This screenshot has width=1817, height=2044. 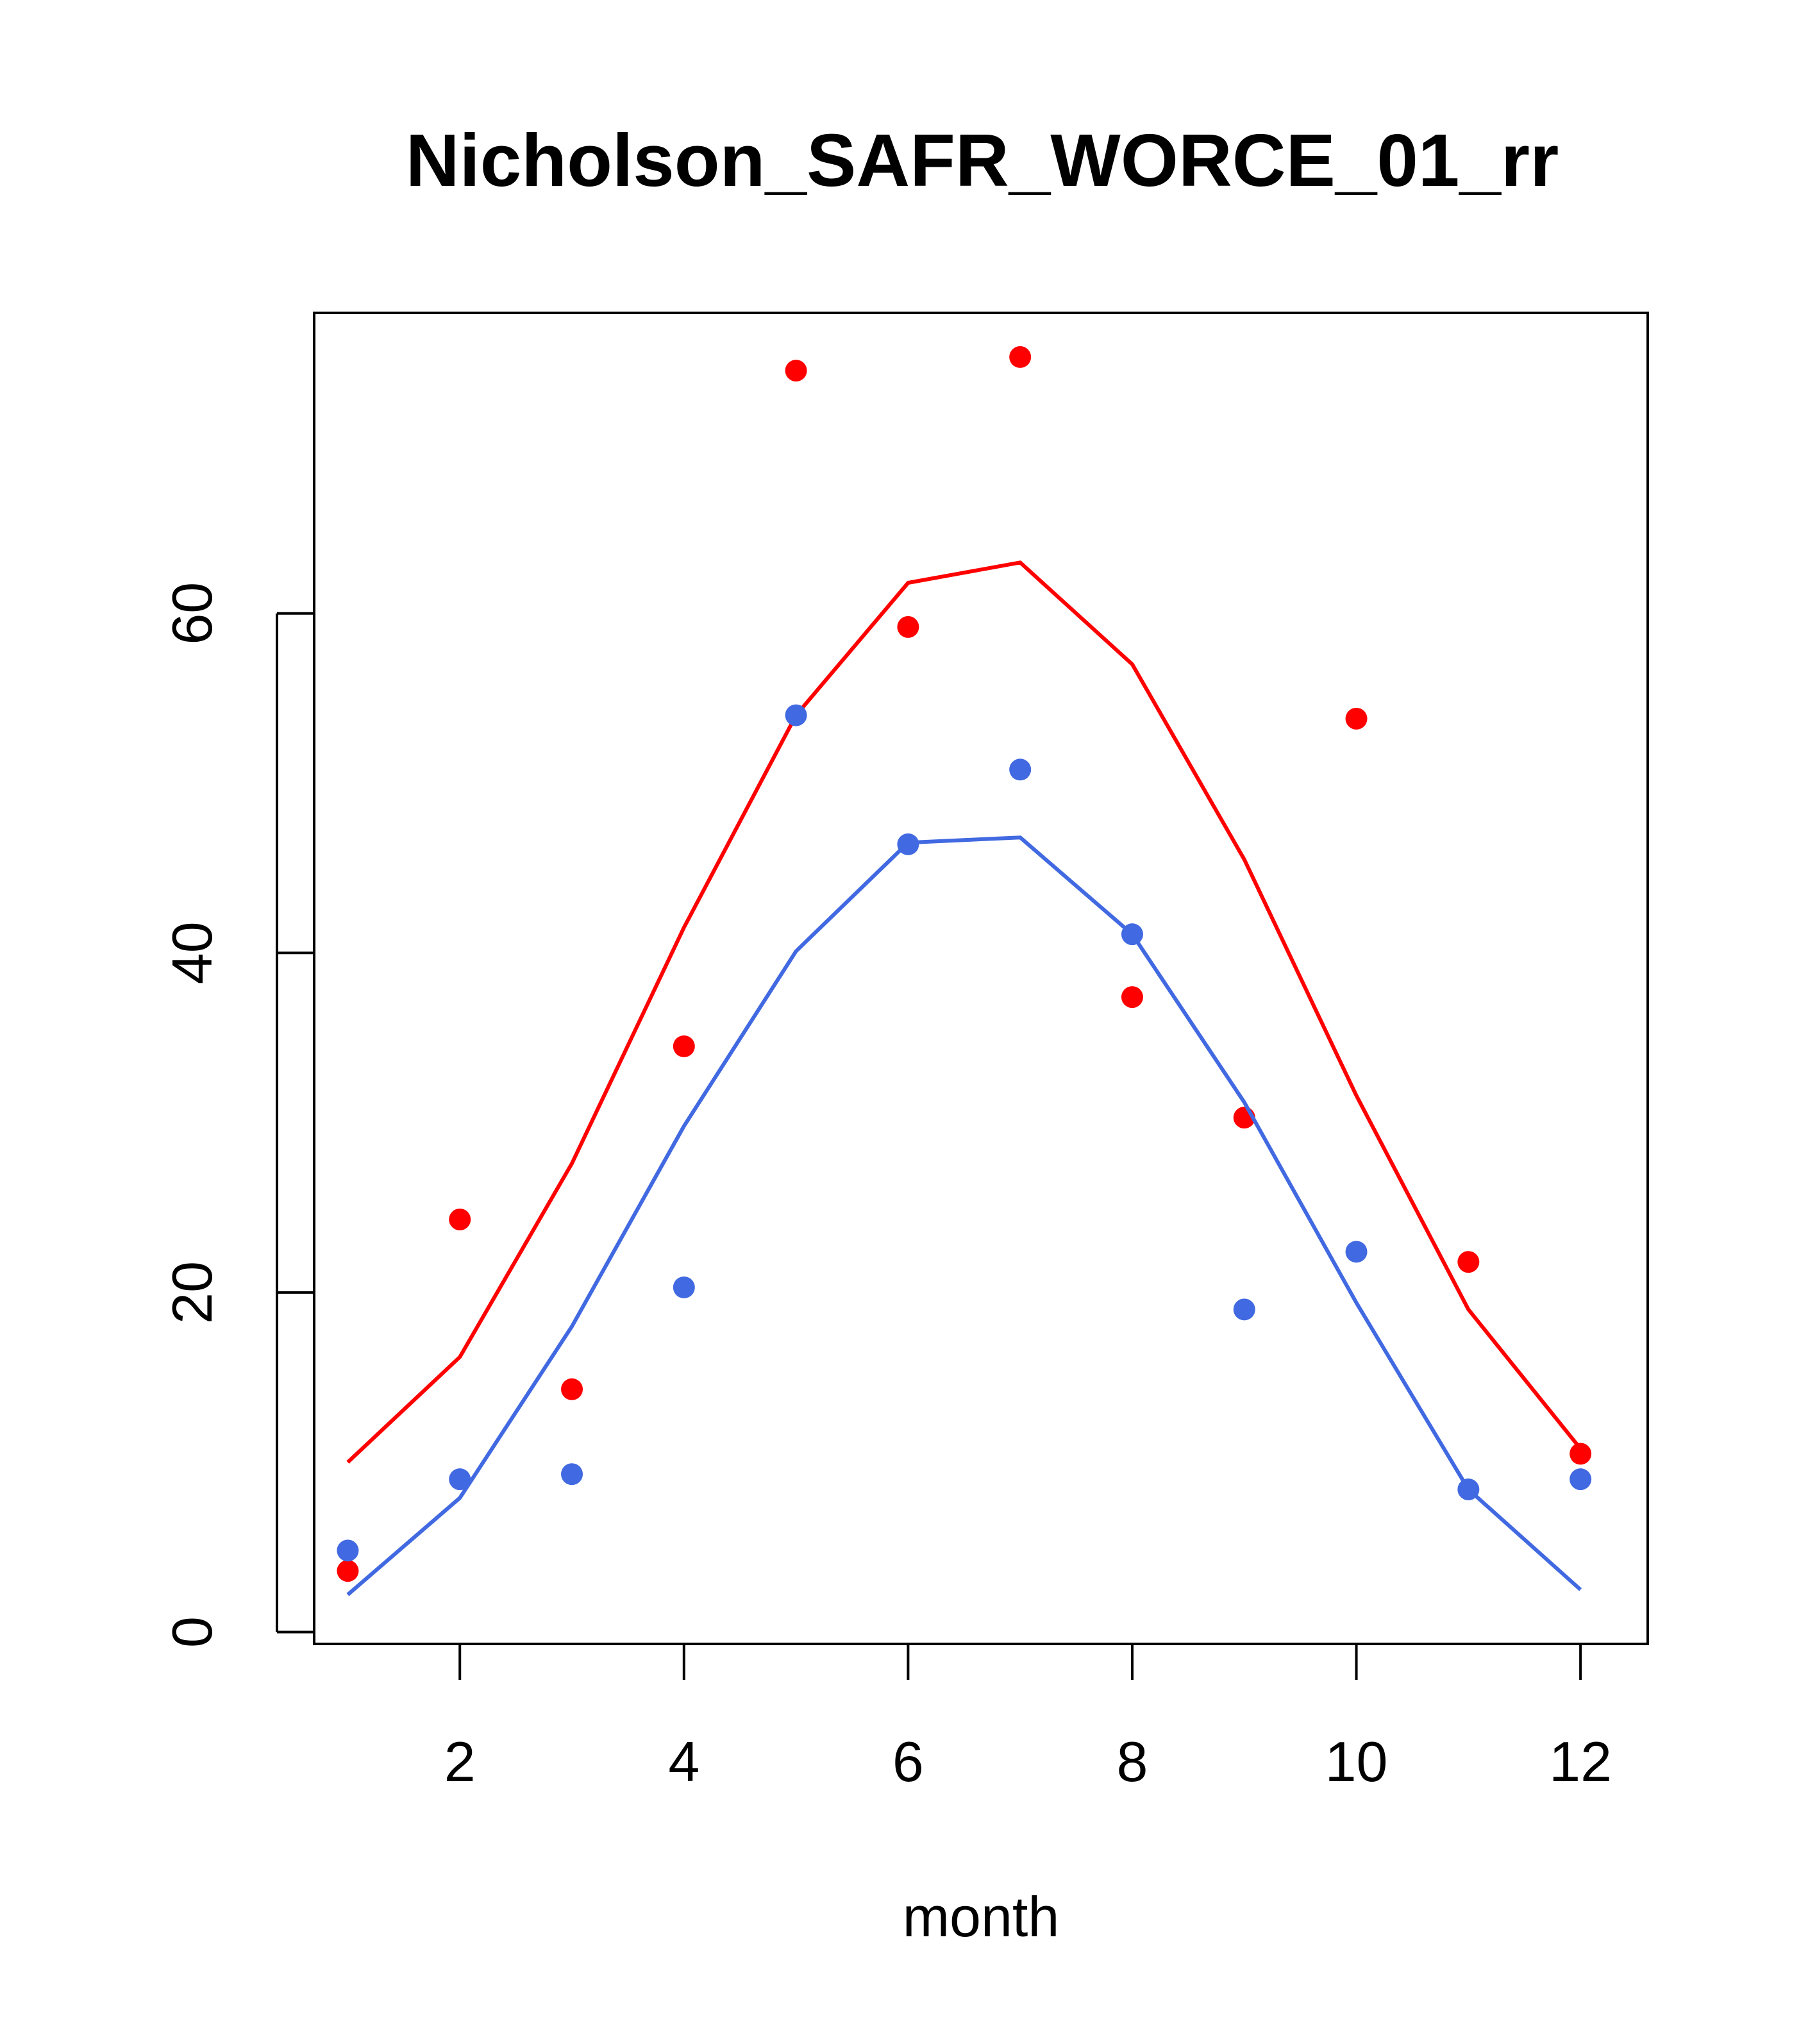 What do you see at coordinates (1028, 1718) in the screenshot?
I see `x-axis: 2 4 6 8 10 12` at bounding box center [1028, 1718].